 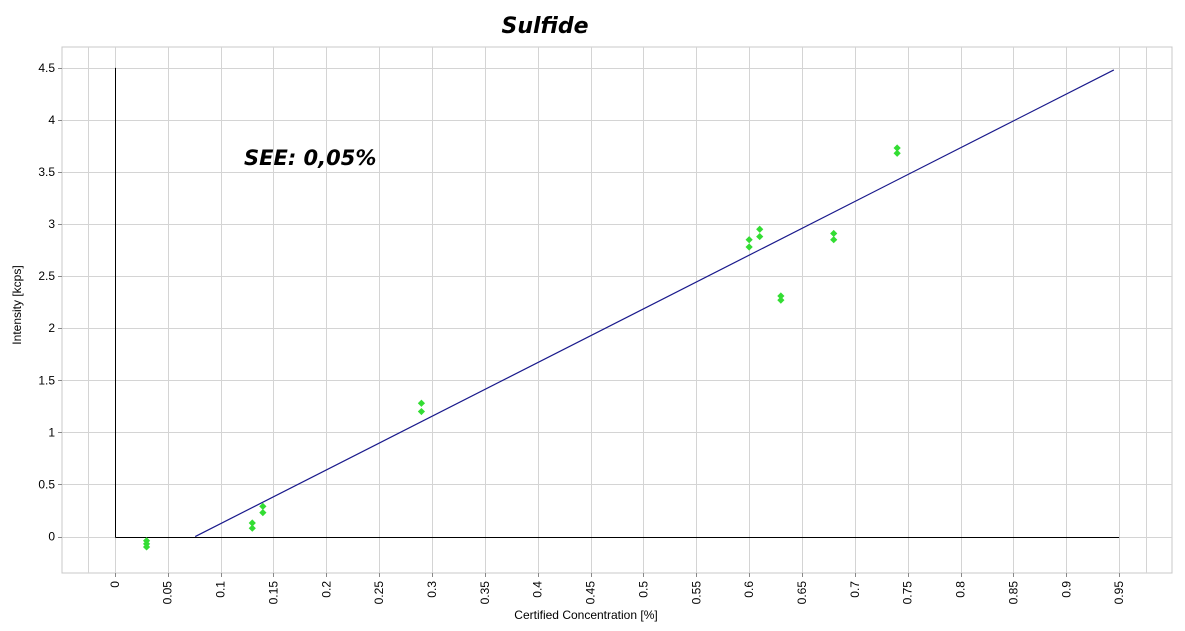 I want to click on x-tick-label: 0, so click(x=115, y=584).